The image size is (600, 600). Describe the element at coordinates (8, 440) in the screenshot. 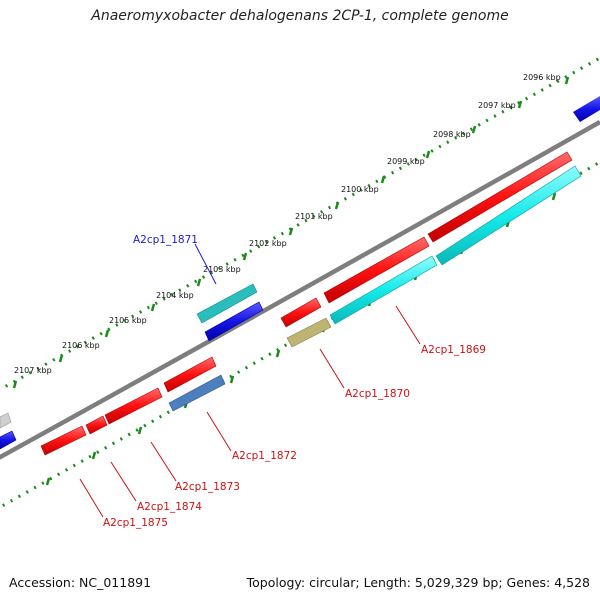

I see `feature-blue-left` at that location.